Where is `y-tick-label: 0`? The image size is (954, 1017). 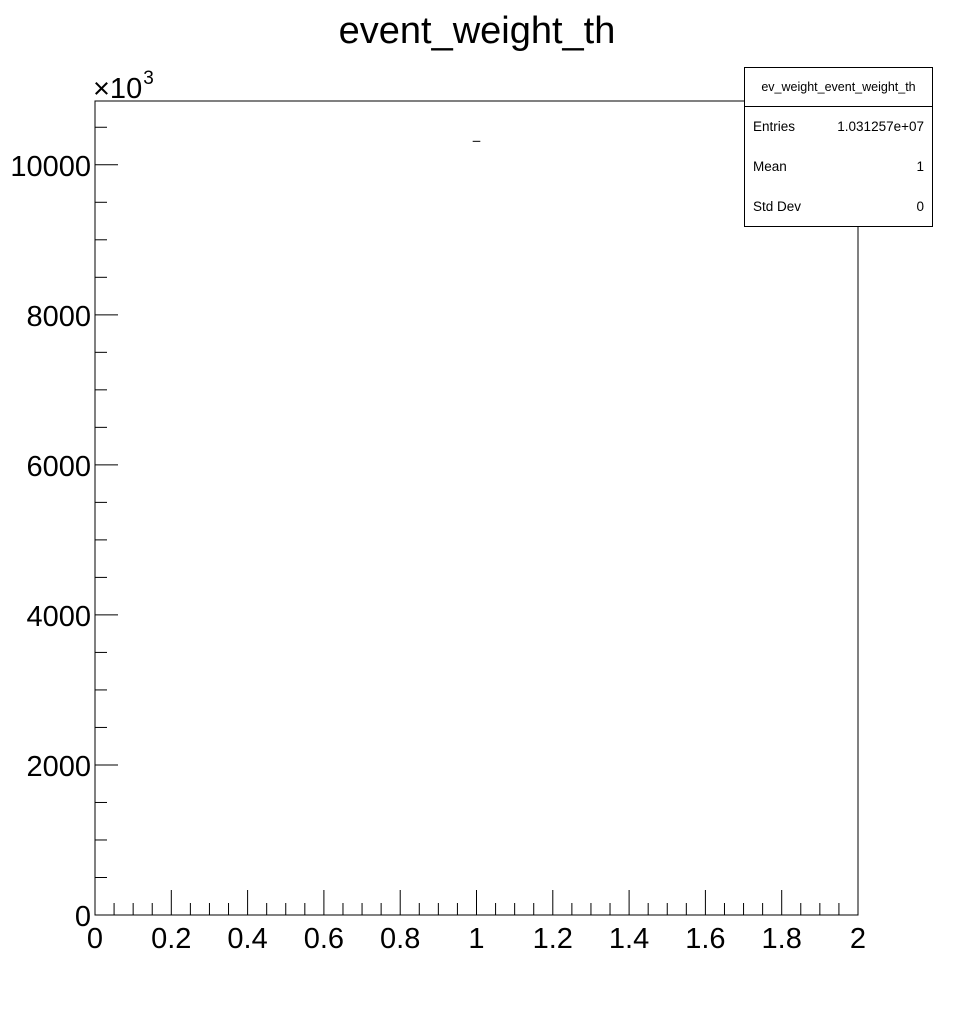 y-tick-label: 0 is located at coordinates (83, 917).